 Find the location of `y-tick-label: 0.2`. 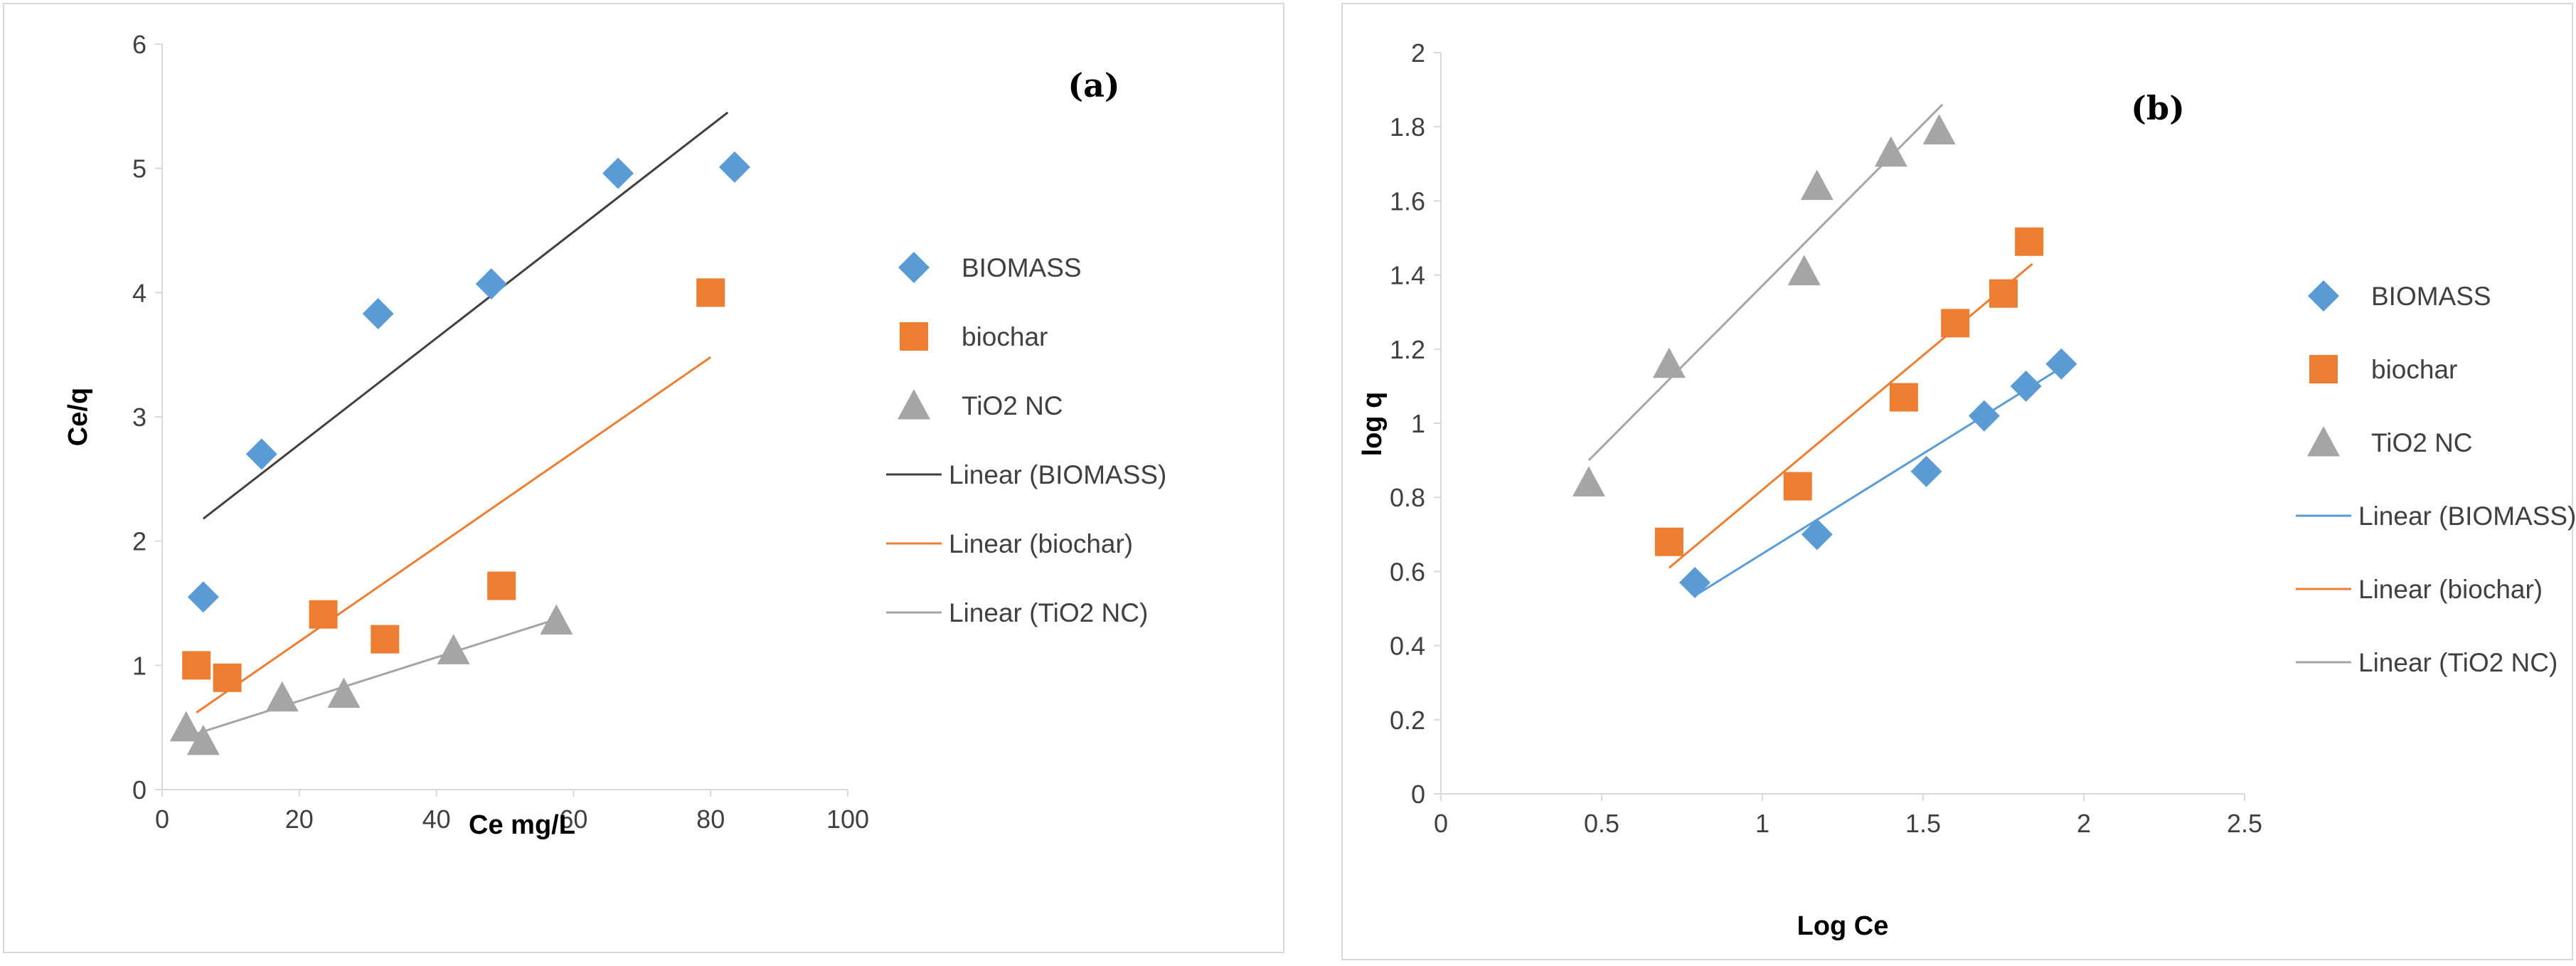

y-tick-label: 0.2 is located at coordinates (1407, 720).